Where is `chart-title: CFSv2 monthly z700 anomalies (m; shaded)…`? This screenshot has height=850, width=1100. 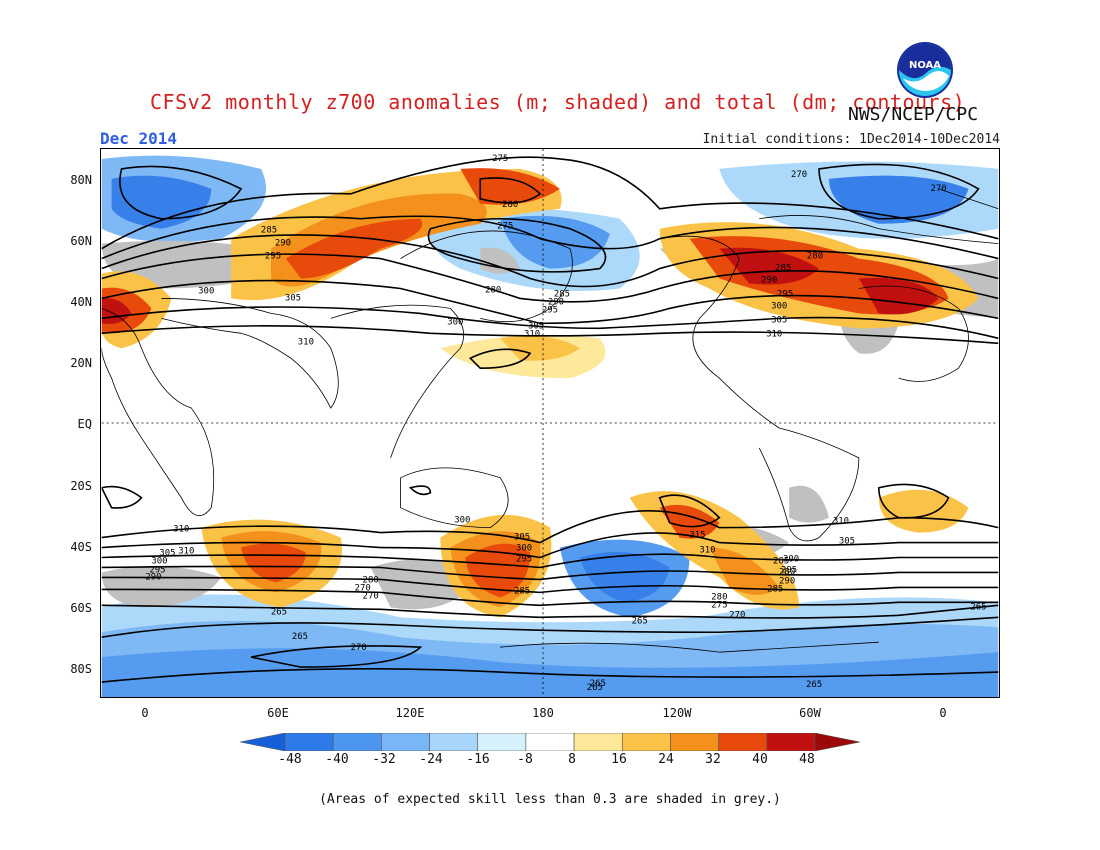
chart-title: CFSv2 monthly z700 anomalies (m; shaded)… is located at coordinates (558, 102).